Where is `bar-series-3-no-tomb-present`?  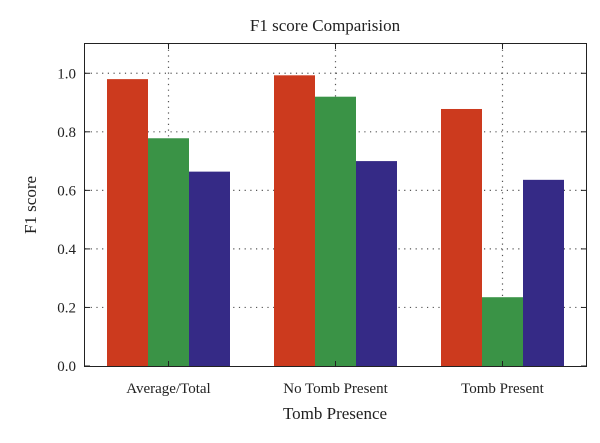
bar-series-3-no-tomb-present is located at coordinates (376, 263).